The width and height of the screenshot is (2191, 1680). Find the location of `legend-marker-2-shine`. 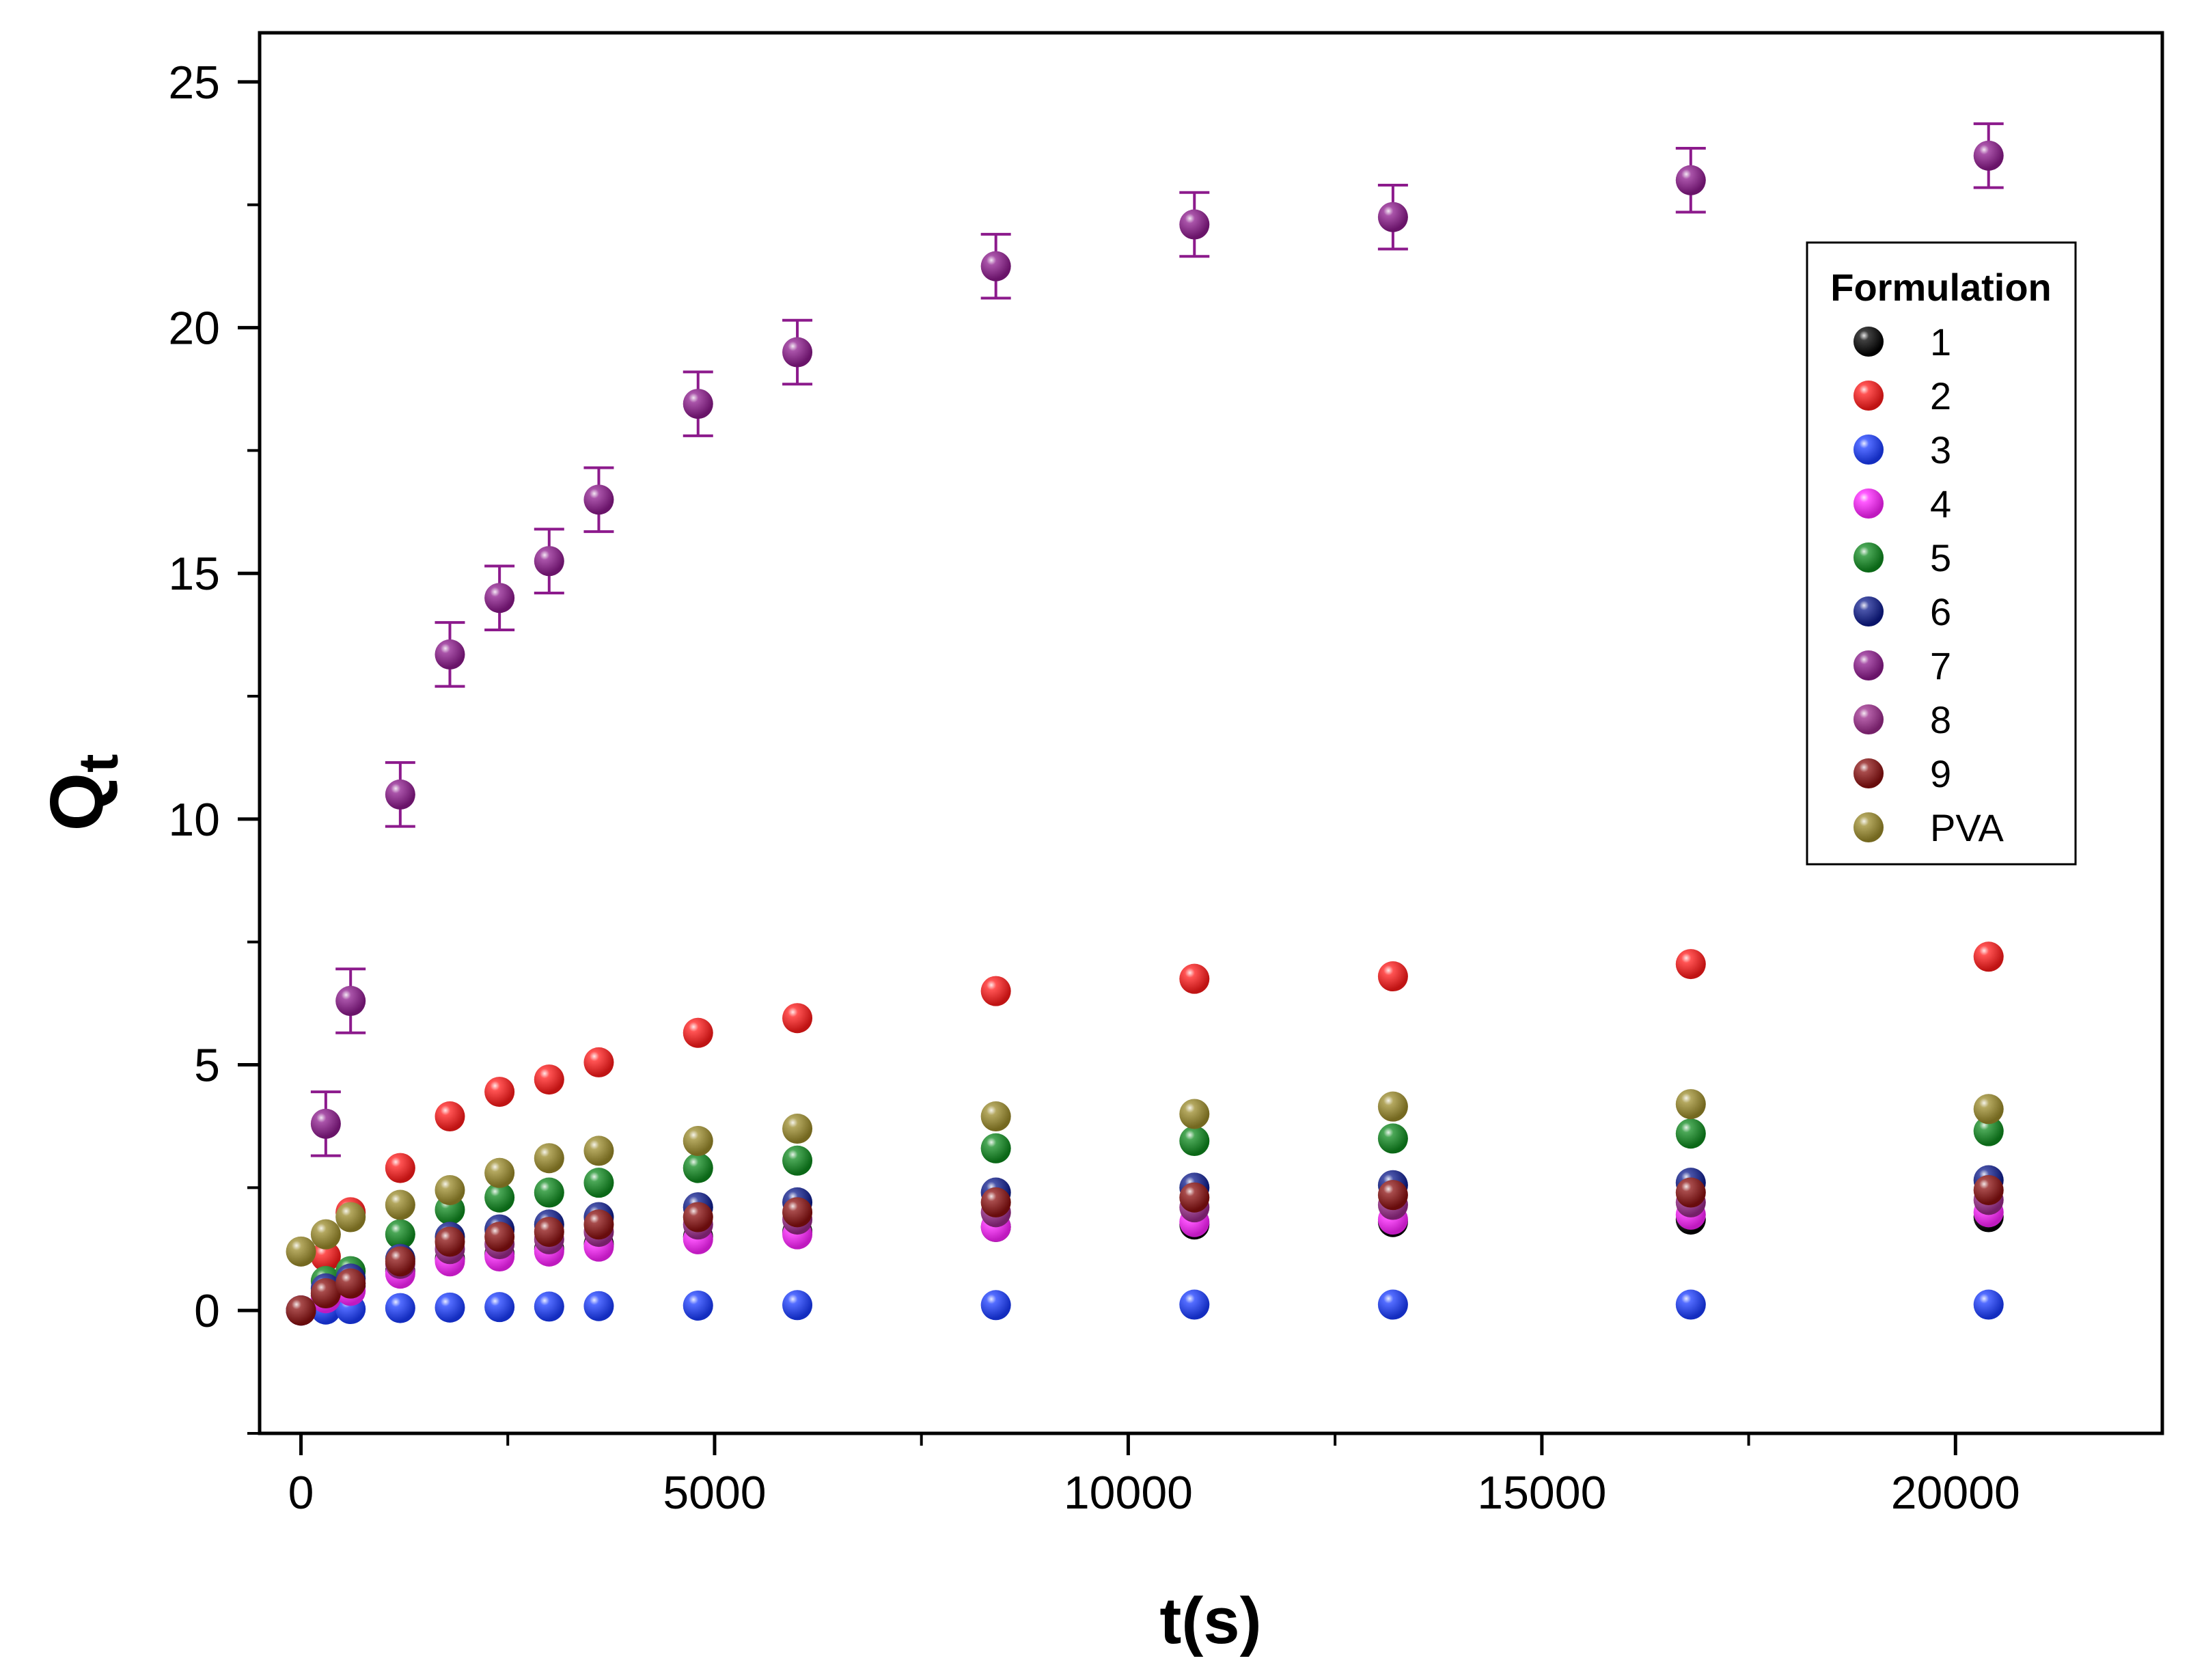

legend-marker-2-shine is located at coordinates (1869, 396).